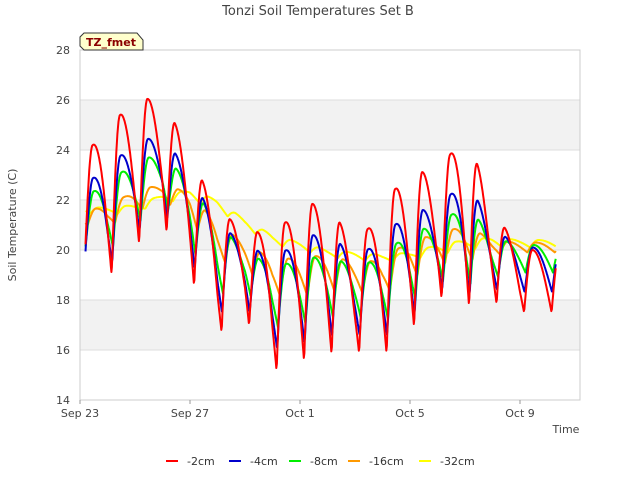  I want to click on x-tick-label: Oct 9, so click(520, 413).